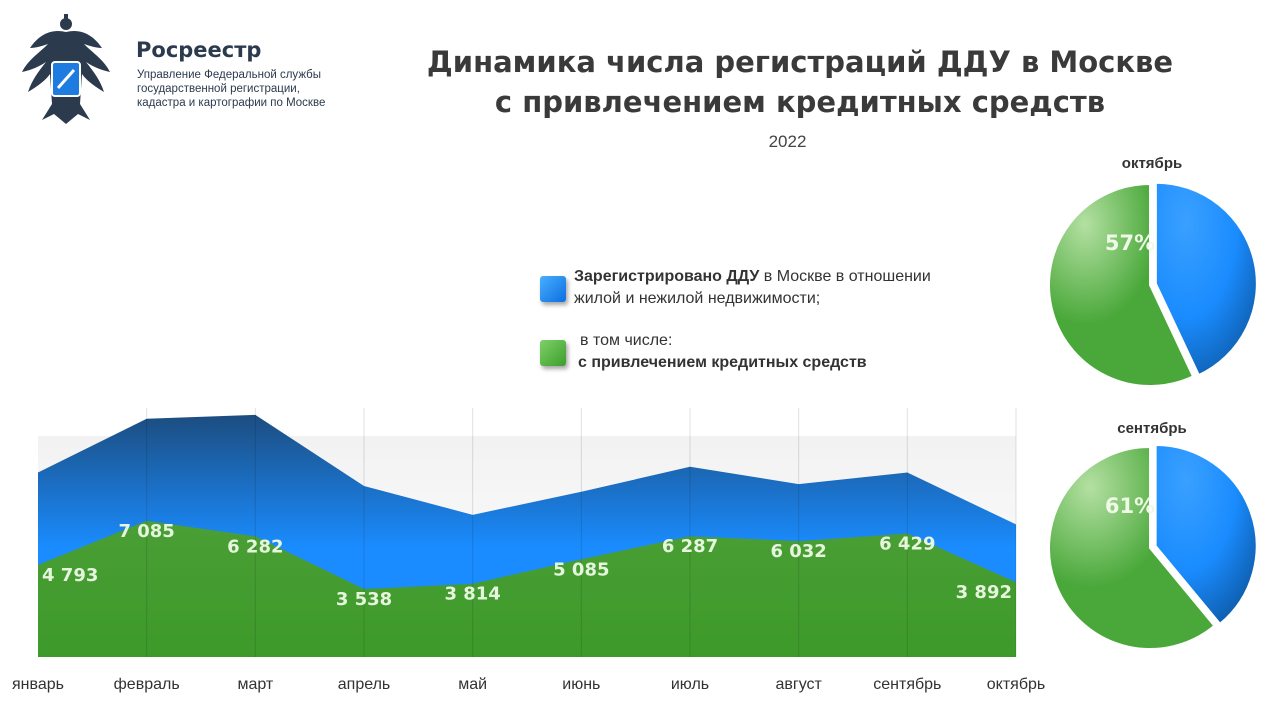  What do you see at coordinates (364, 684) in the screenshot?
I see `x-tick-label: апрель` at bounding box center [364, 684].